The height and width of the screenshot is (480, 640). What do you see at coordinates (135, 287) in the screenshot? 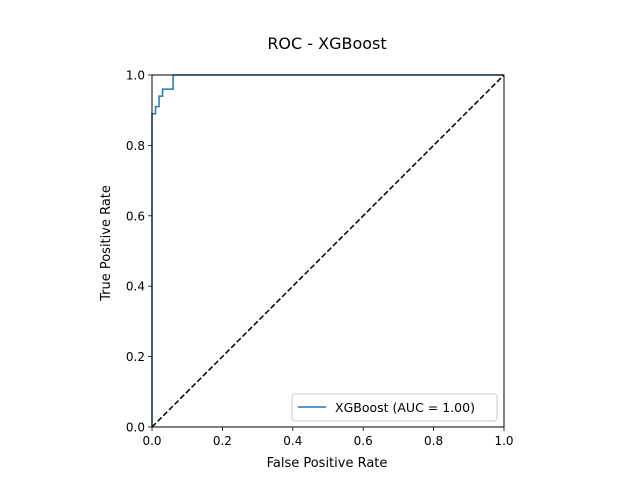
I see `y-tick-label: 0.4` at bounding box center [135, 287].